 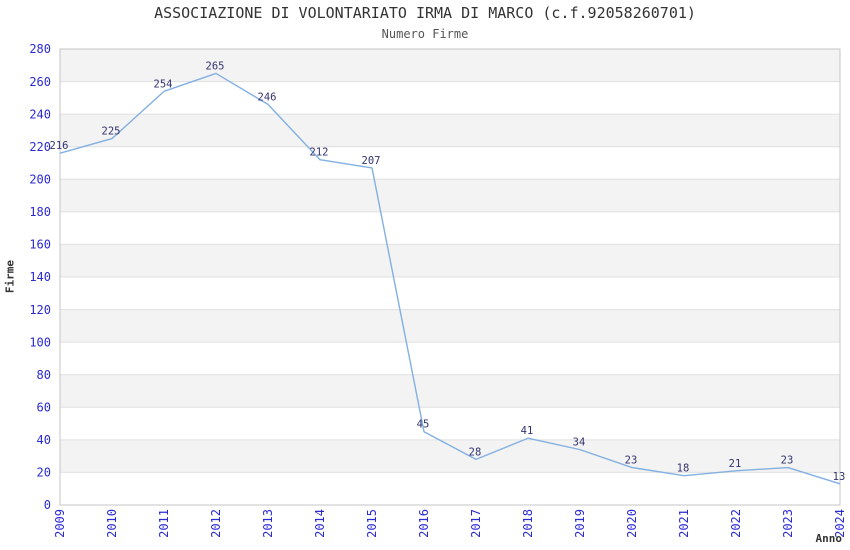 I want to click on chart-subtitle: Numero Firme, so click(x=425, y=34).